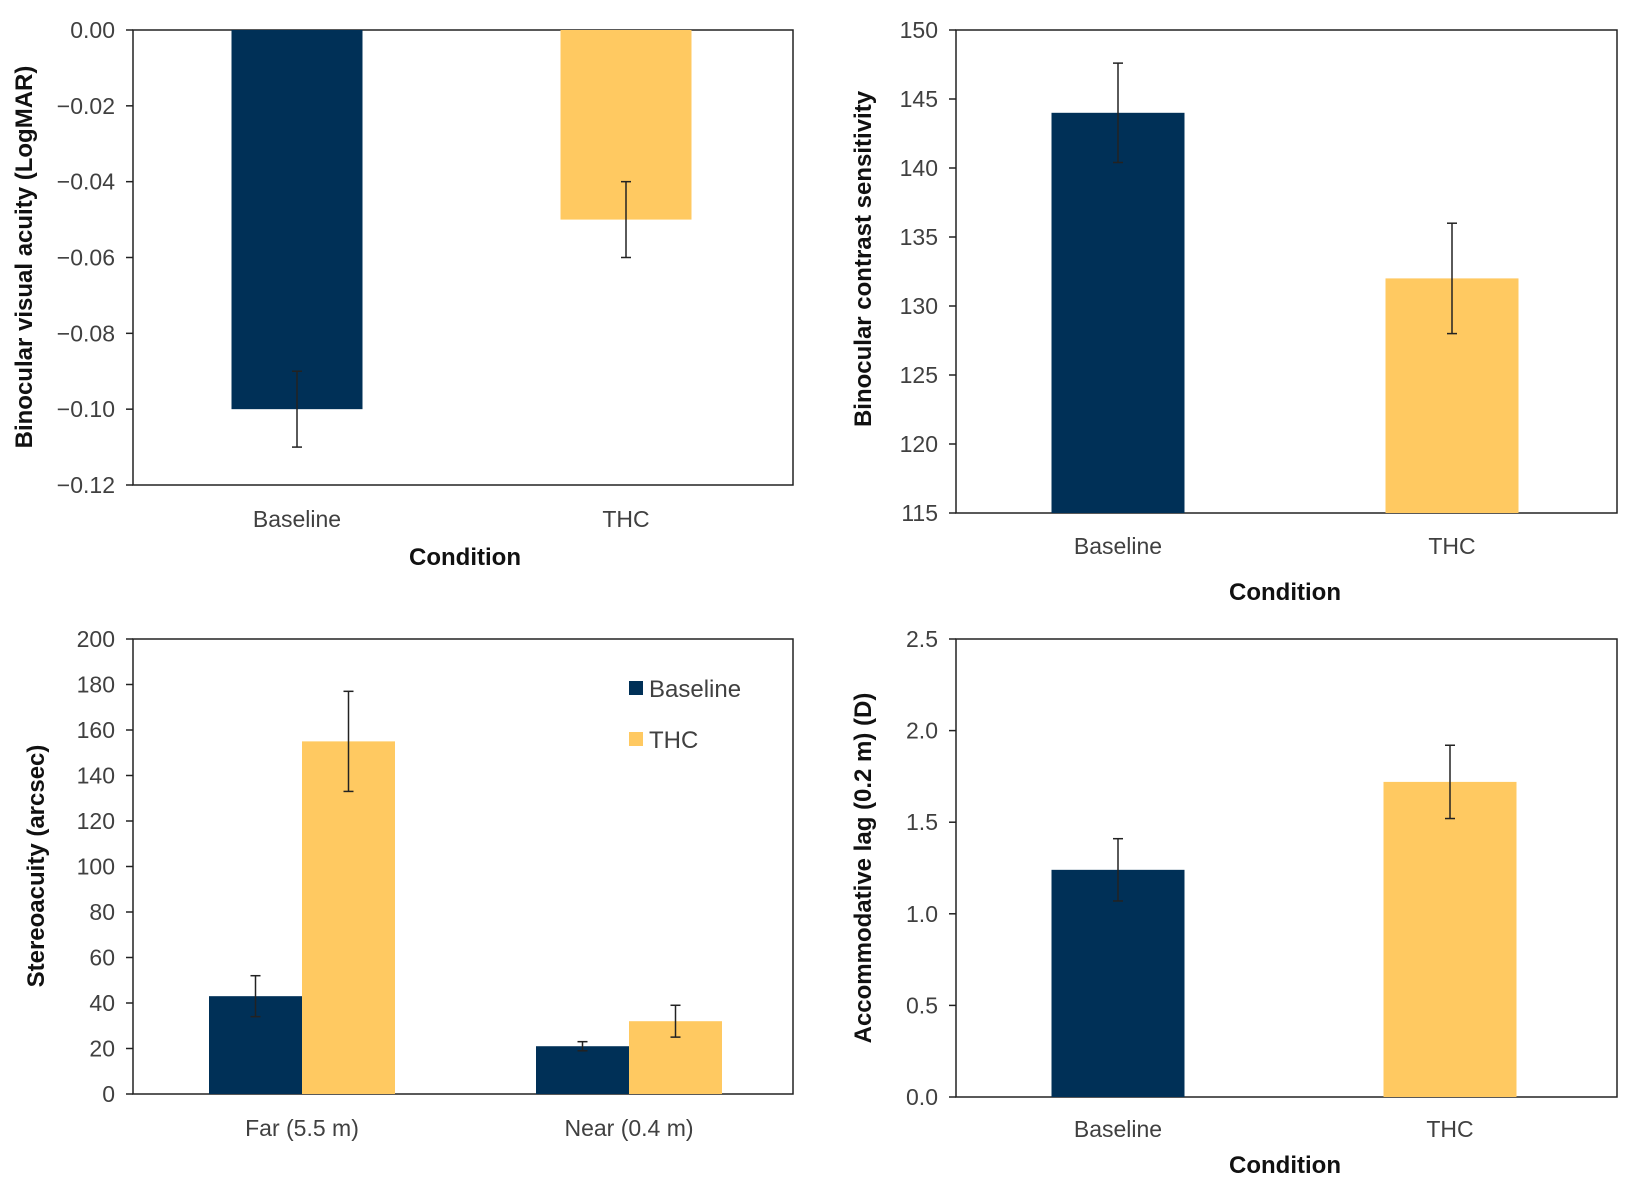 This screenshot has width=1630, height=1186. Describe the element at coordinates (36, 866) in the screenshot. I see `y-axis-title: Stereoacuity (arcsec)` at that location.